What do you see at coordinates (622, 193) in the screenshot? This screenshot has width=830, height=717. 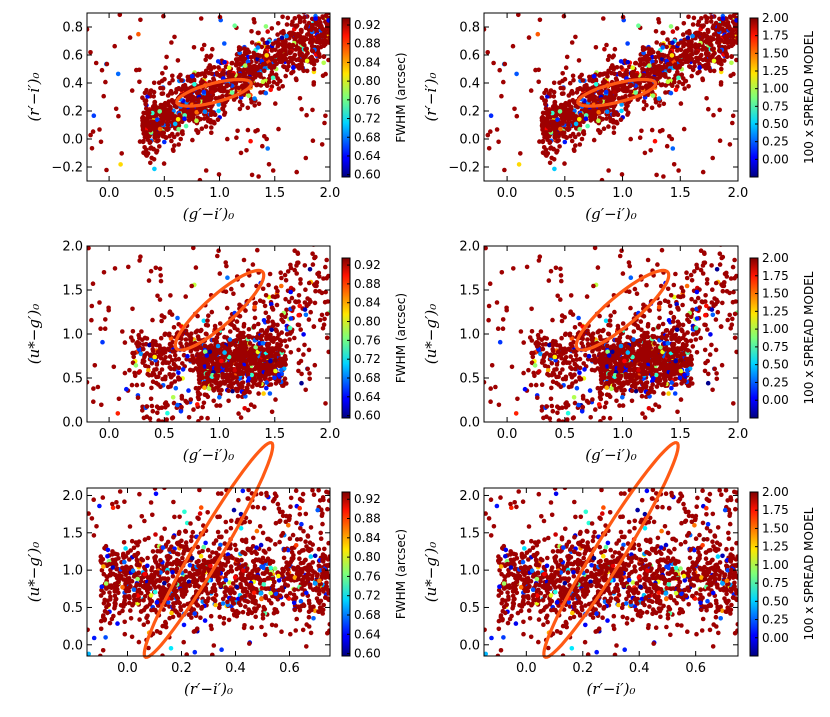 I see `x-tick-label: 1.0` at bounding box center [622, 193].